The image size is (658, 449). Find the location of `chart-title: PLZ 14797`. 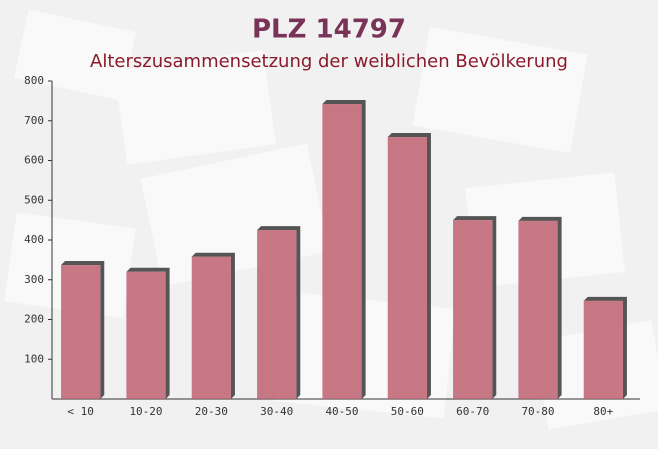

chart-title: PLZ 14797 is located at coordinates (329, 30).